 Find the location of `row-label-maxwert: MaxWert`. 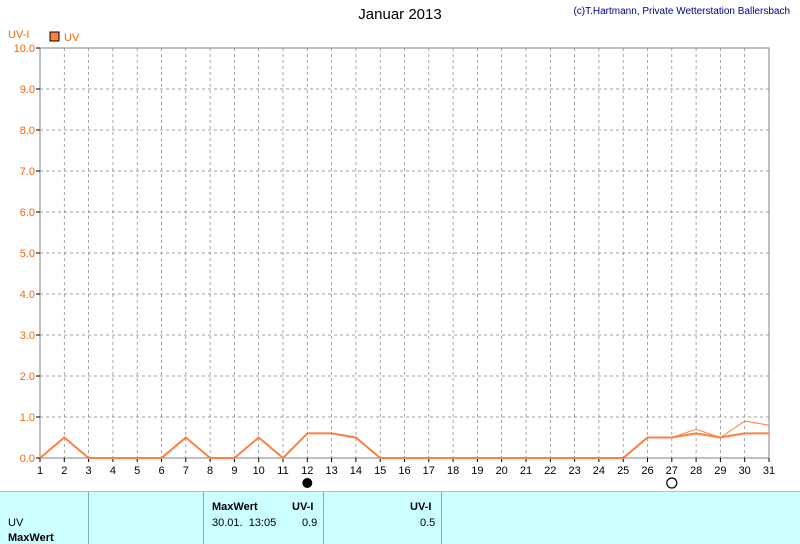

row-label-maxwert: MaxWert is located at coordinates (31, 538).